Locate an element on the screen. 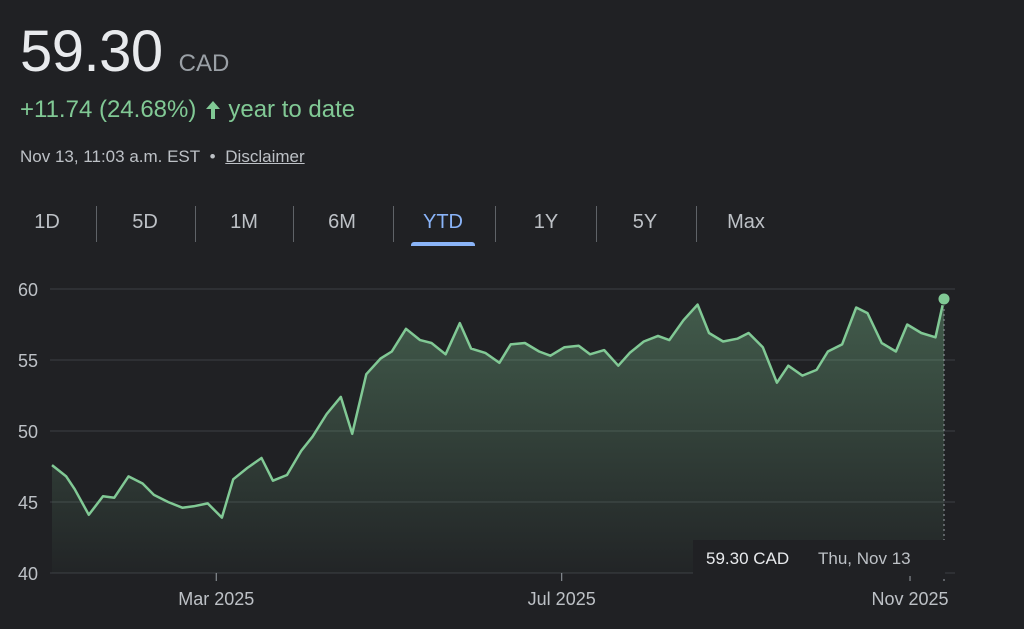  change-period: year to date is located at coordinates (292, 109).